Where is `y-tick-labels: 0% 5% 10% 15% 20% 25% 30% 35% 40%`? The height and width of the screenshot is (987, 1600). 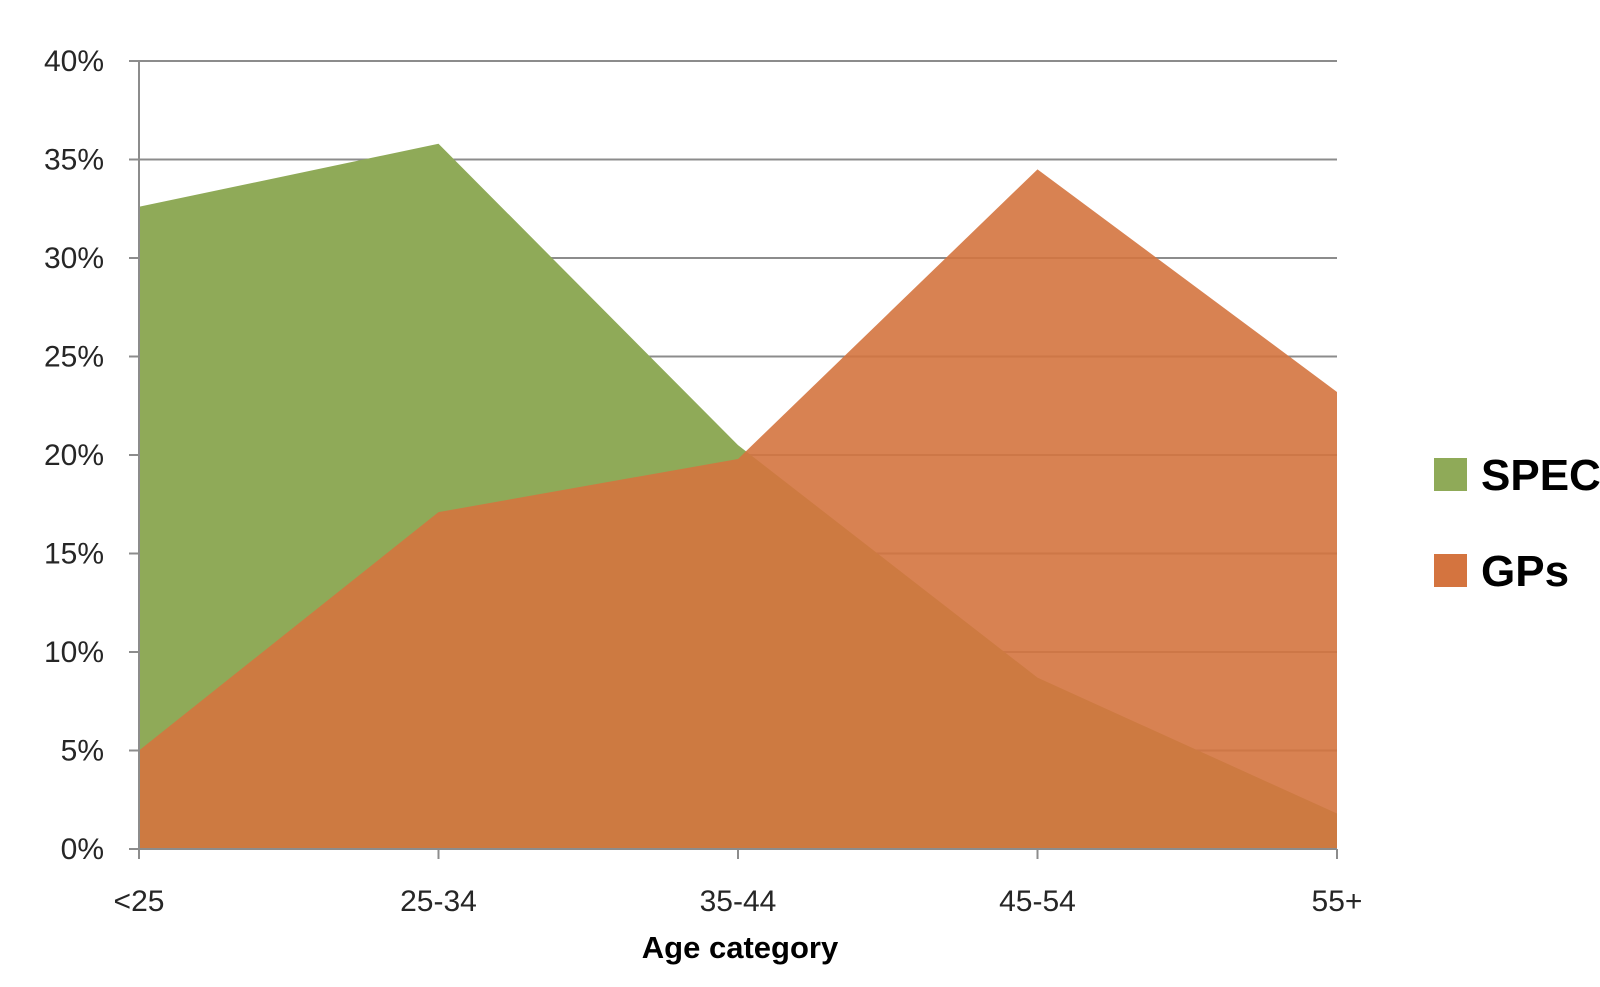 y-tick-labels: 0% 5% 10% 15% 20% 25% 30% 35% 40% is located at coordinates (74, 455).